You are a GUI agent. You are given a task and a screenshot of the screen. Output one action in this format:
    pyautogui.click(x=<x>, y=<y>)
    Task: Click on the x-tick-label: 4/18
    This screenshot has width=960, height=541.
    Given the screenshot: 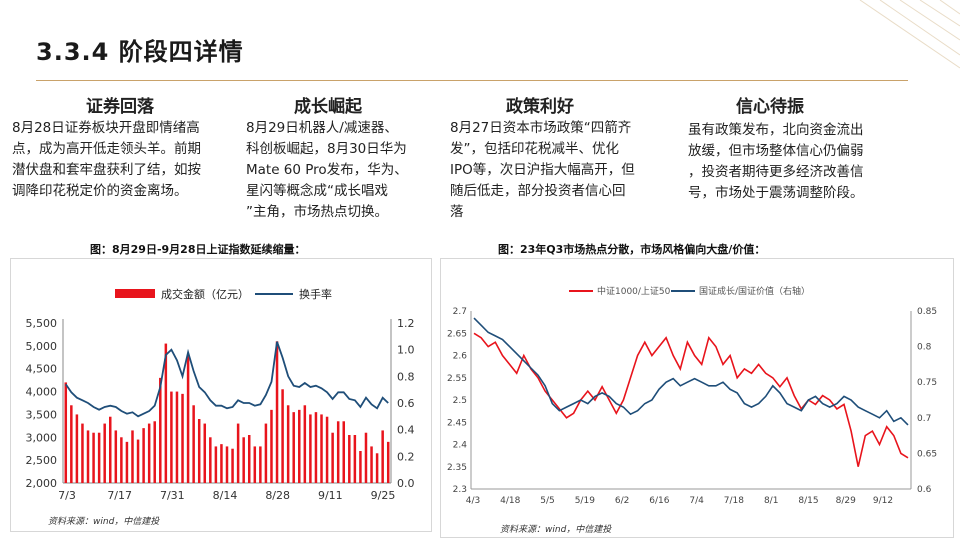 What is the action you would take?
    pyautogui.click(x=510, y=501)
    